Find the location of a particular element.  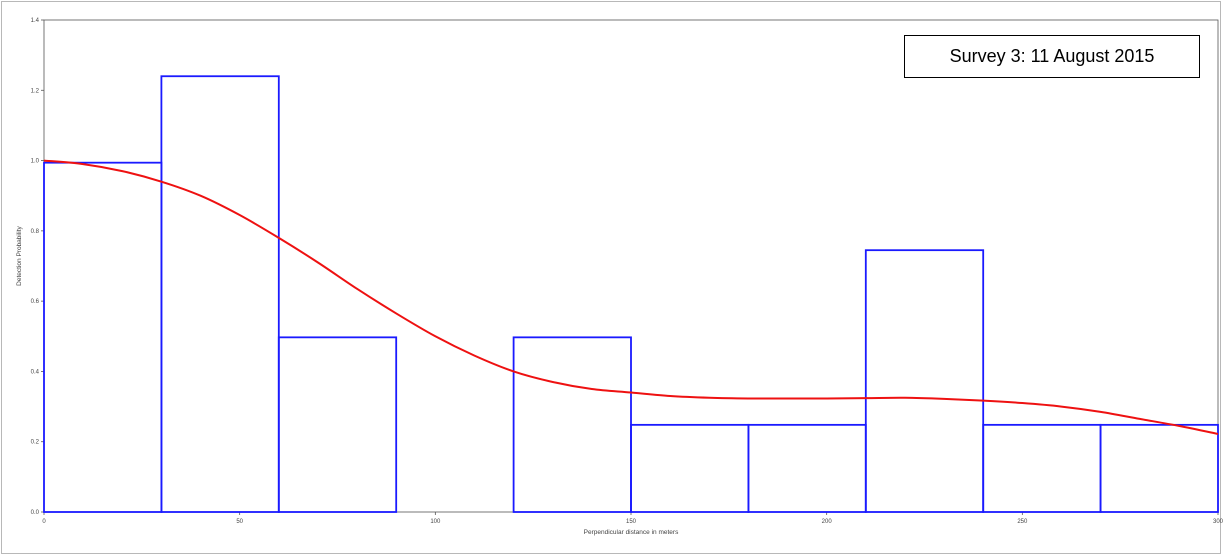

x-tick-label: 200 is located at coordinates (827, 522).